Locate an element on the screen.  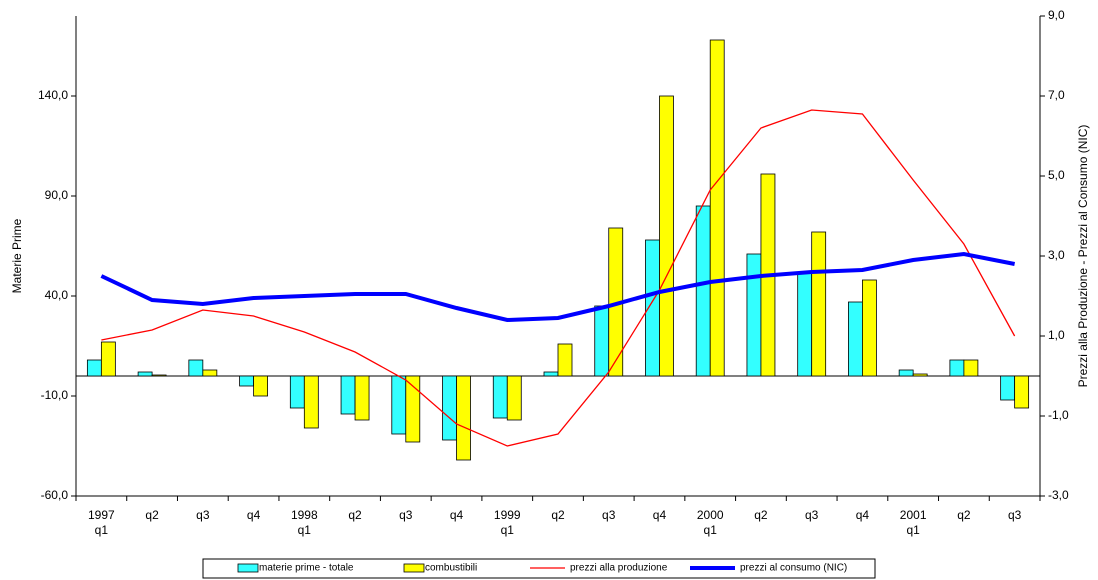
y2-tick-label: 5,0 is located at coordinates (1056, 175).